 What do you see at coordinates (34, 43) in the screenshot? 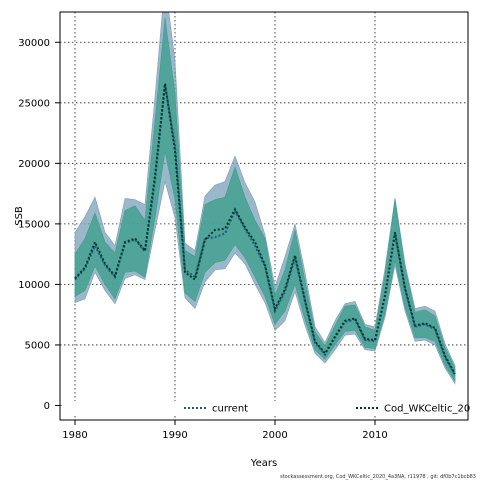
I see `y-tick-label: 30000` at bounding box center [34, 43].